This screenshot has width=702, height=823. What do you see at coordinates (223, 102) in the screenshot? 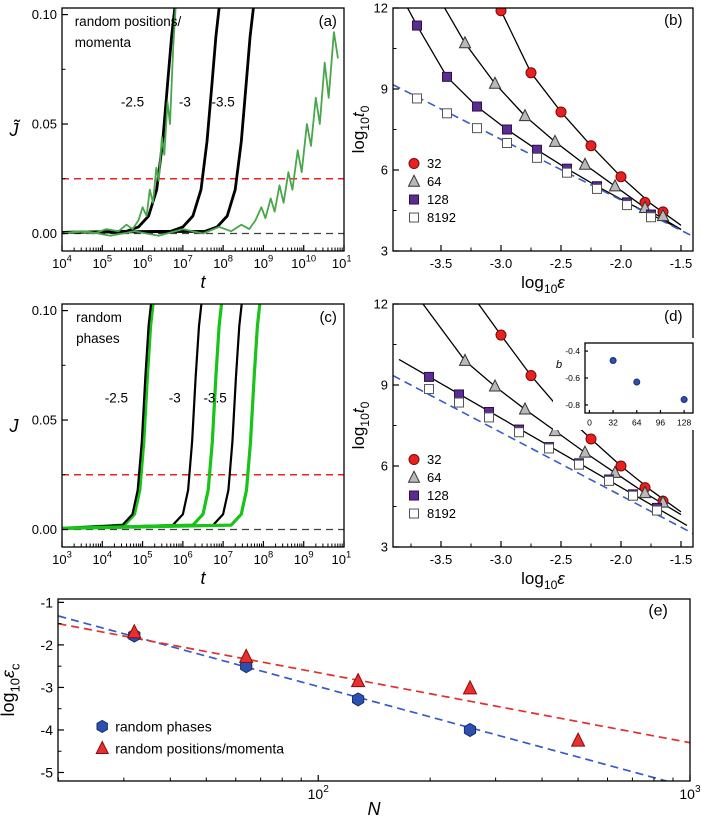
I see `curve-label-35: -3.5` at bounding box center [223, 102].